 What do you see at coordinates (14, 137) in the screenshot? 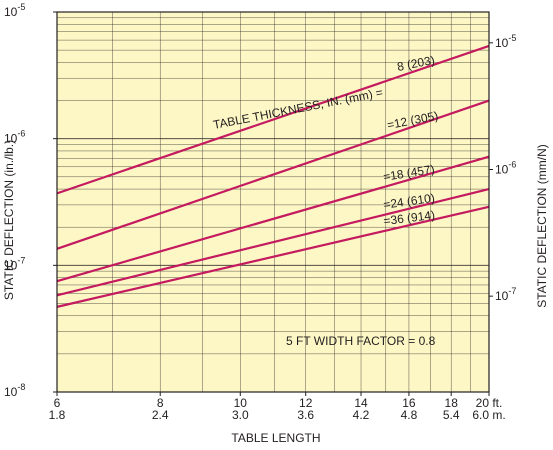
I see `y-left-tick-label: 10⁻⁶` at bounding box center [14, 137].